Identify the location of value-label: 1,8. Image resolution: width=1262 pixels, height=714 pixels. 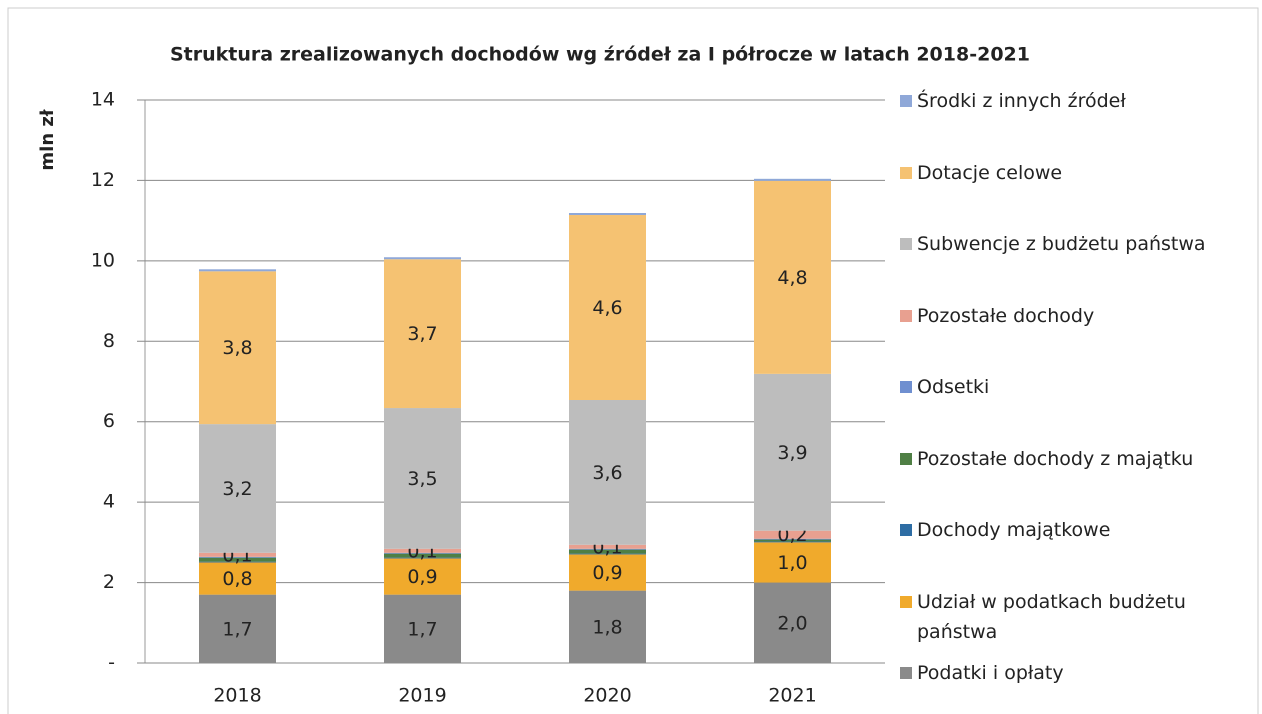
(607, 627).